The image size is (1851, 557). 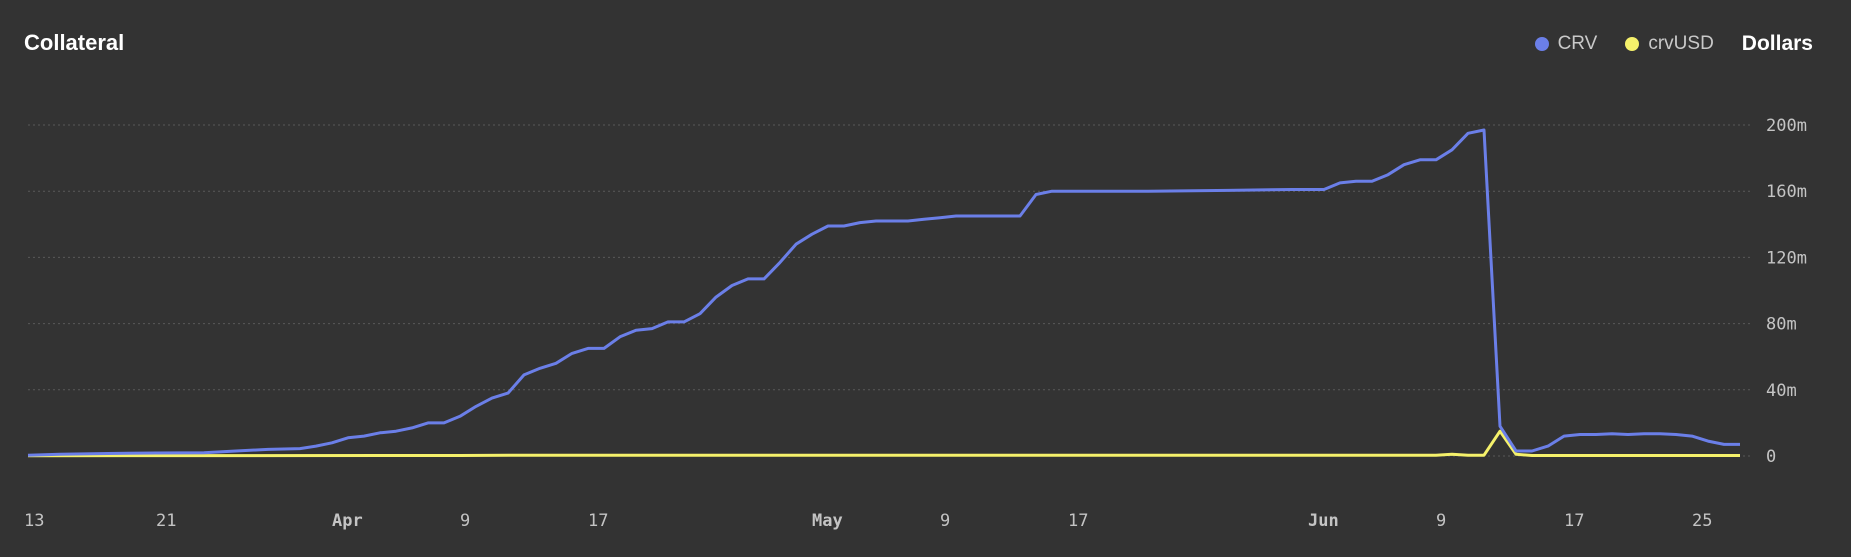 What do you see at coordinates (1781, 391) in the screenshot?
I see `y-tick-label: 40m` at bounding box center [1781, 391].